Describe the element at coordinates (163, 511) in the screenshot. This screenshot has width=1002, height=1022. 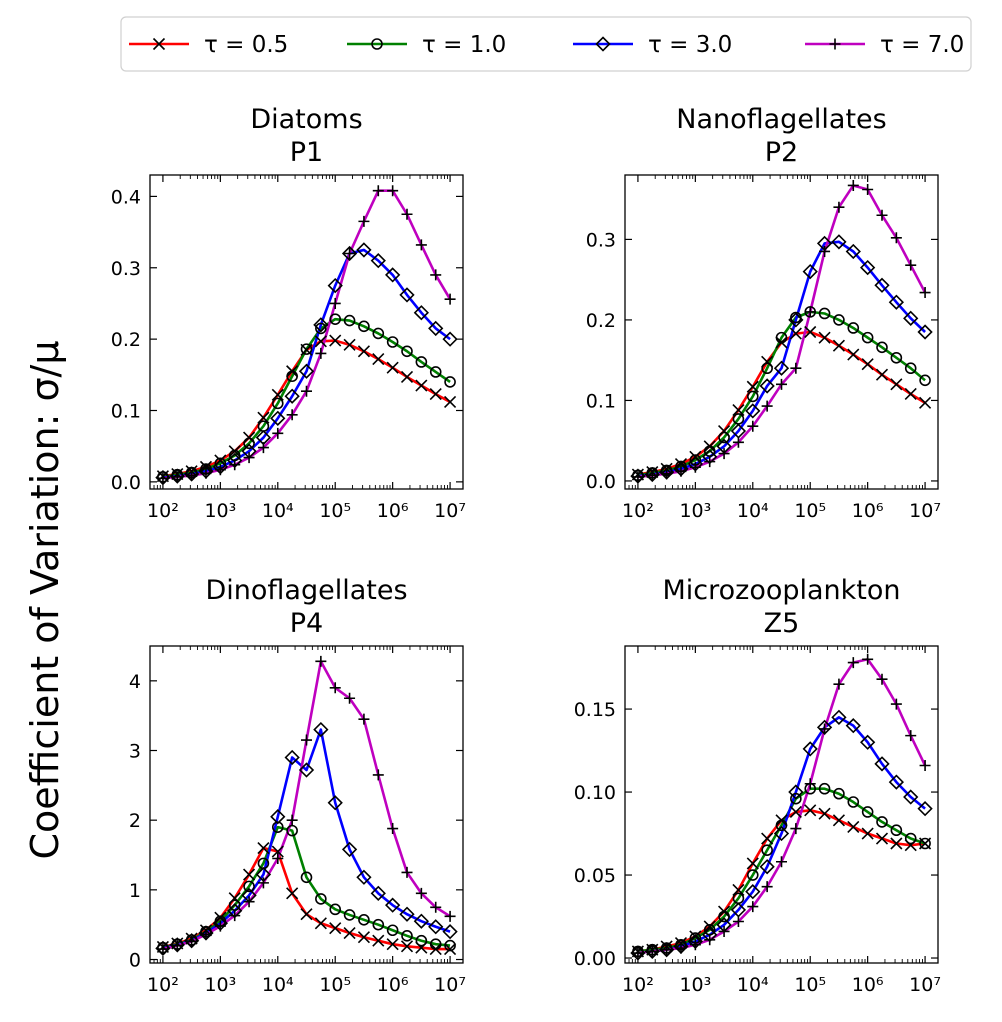
I see `x-tick-label: 10²` at that location.